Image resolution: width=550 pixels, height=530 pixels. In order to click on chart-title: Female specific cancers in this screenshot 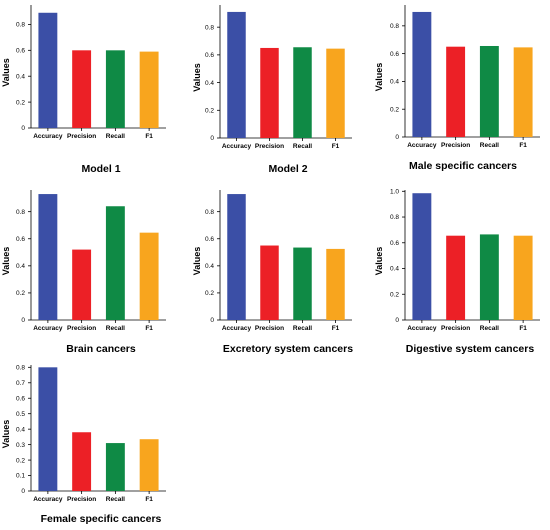, I will do `click(101, 519)`.